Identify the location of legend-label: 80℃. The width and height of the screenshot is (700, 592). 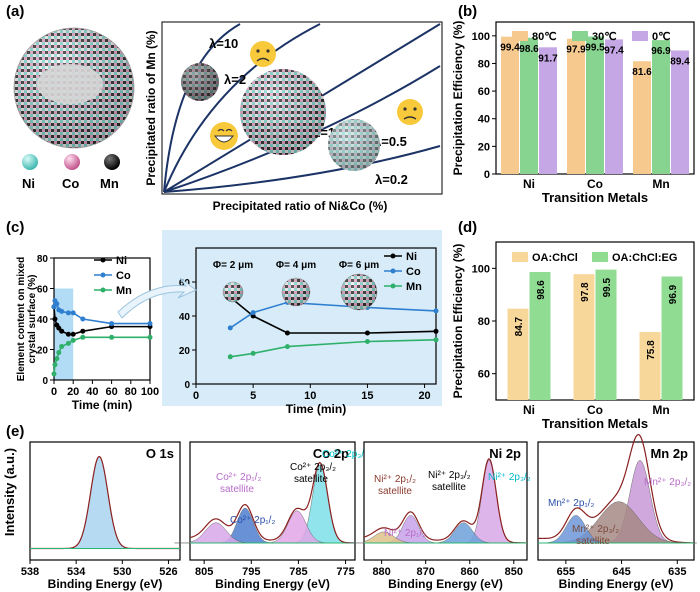
(544, 37).